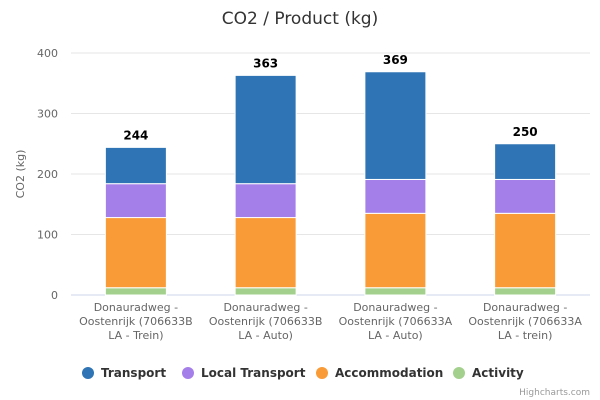  I want to click on y-axis-ticks: 0 100 200 300 400, so click(47, 174).